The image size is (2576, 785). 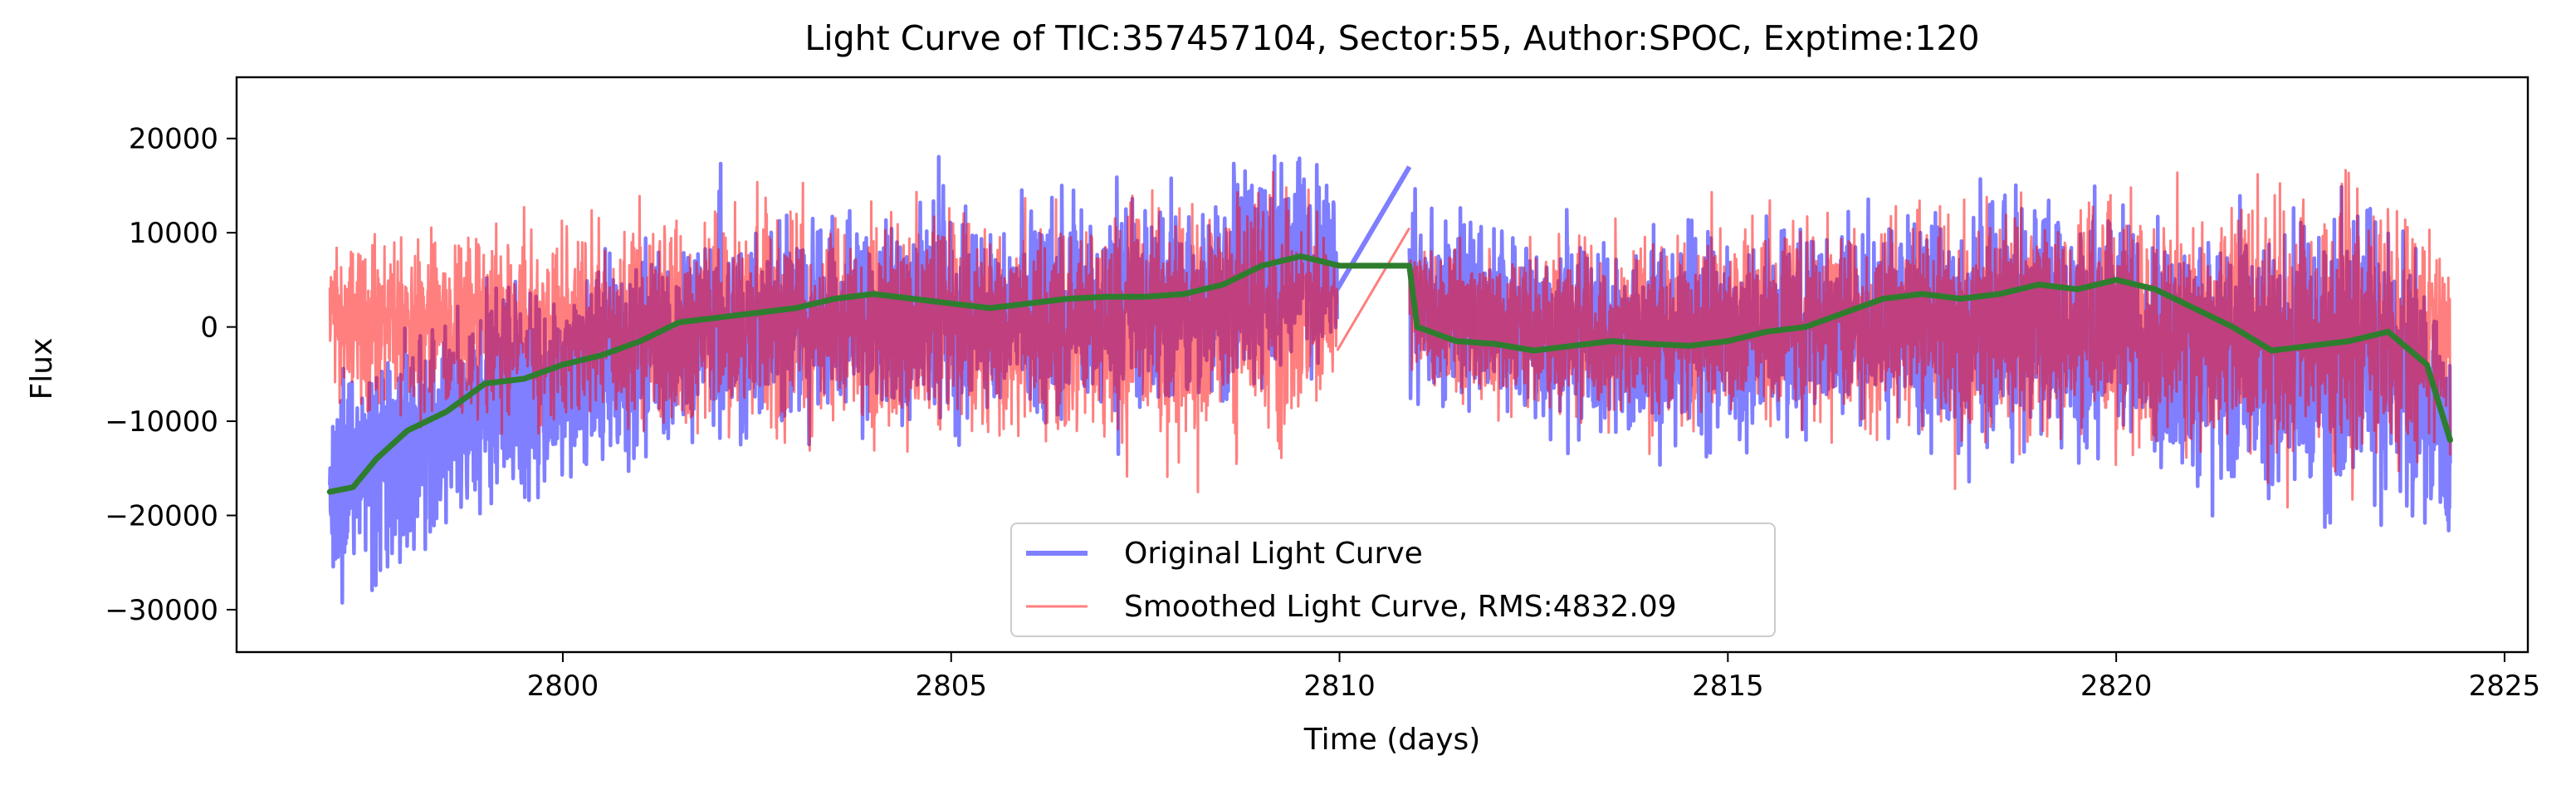 I want to click on x-tick-label: 2815, so click(x=1728, y=686).